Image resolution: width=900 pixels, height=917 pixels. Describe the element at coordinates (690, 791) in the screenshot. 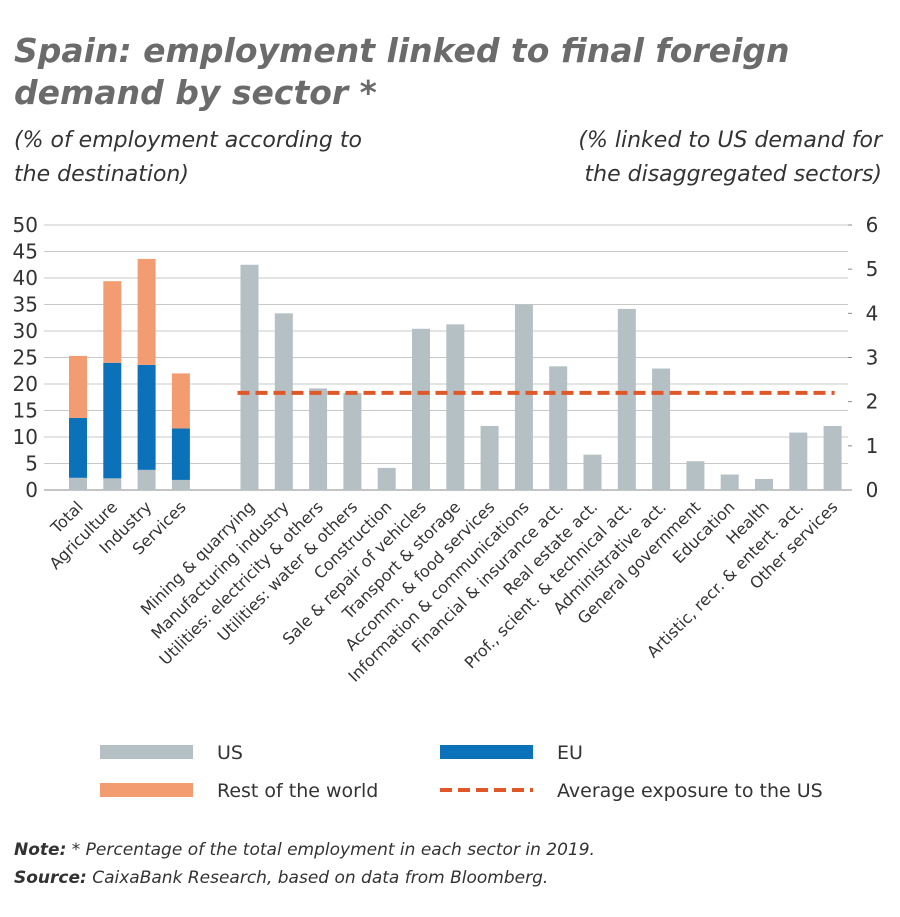

I see `legend-label: Average exposure to the US` at that location.